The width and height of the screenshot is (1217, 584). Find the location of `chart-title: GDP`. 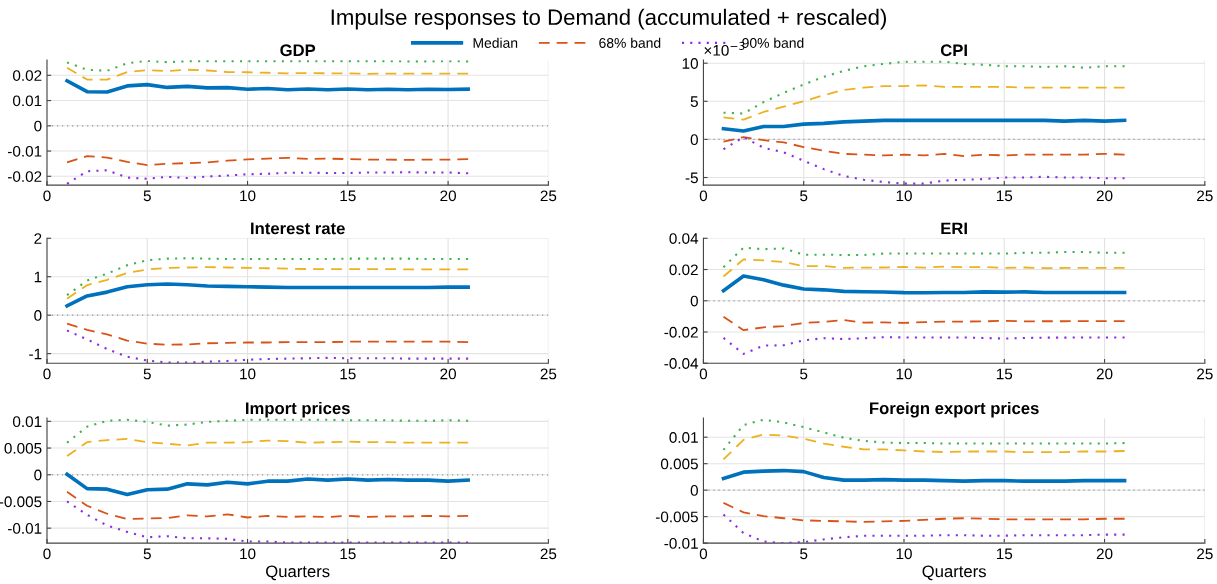

chart-title: GDP is located at coordinates (298, 50).